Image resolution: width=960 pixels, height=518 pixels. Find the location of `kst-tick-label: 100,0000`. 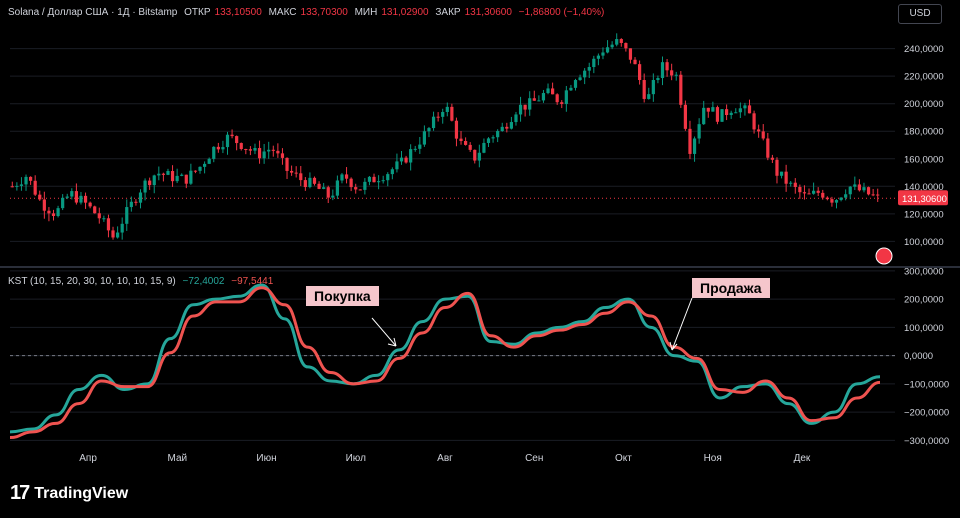

kst-tick-label: 100,0000 is located at coordinates (924, 328).